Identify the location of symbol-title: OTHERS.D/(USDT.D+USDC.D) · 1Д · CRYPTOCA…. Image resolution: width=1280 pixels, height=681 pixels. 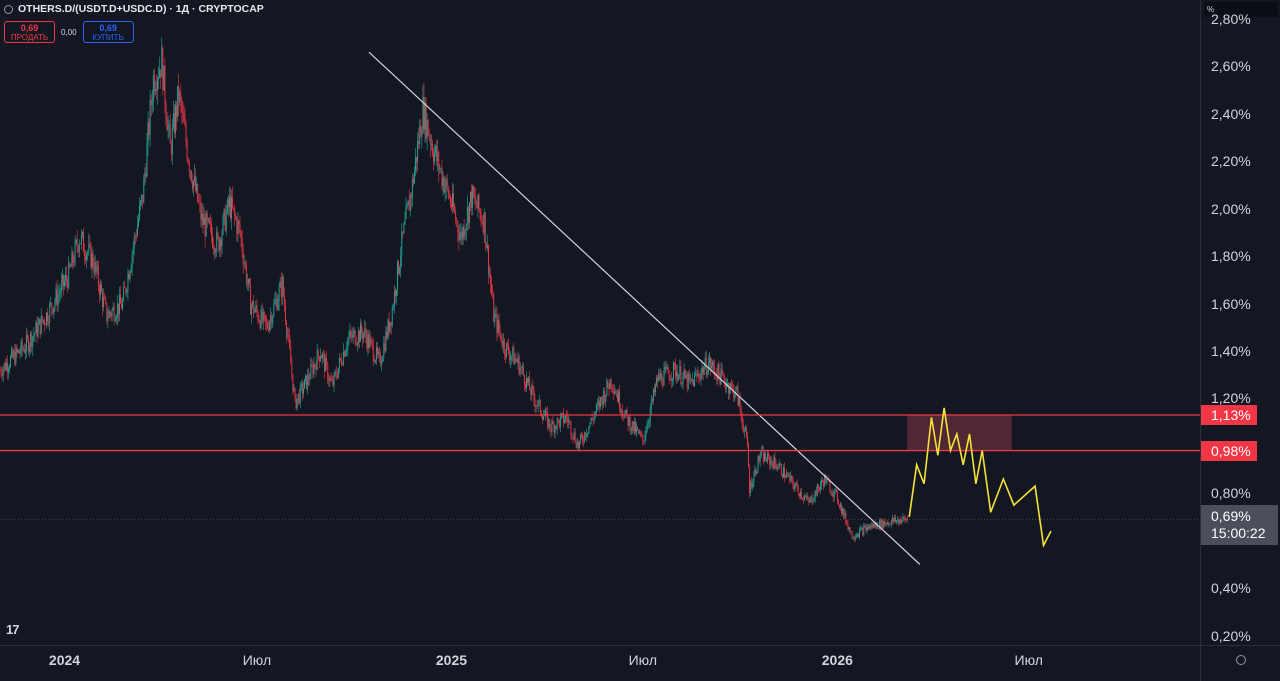
(134, 9).